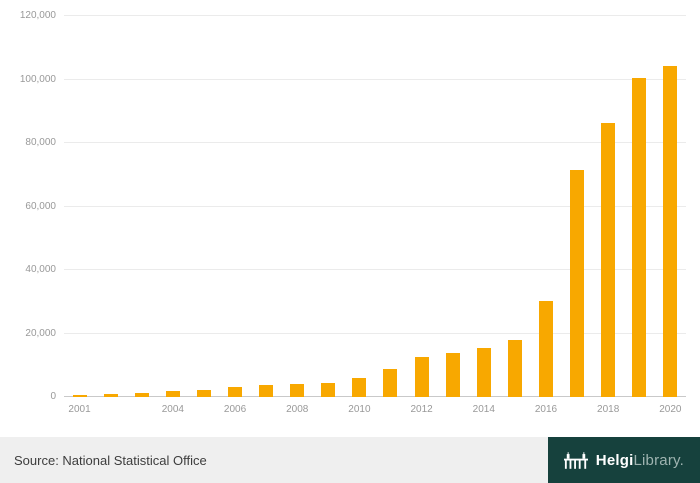  I want to click on x-axis-label: 2006, so click(235, 409).